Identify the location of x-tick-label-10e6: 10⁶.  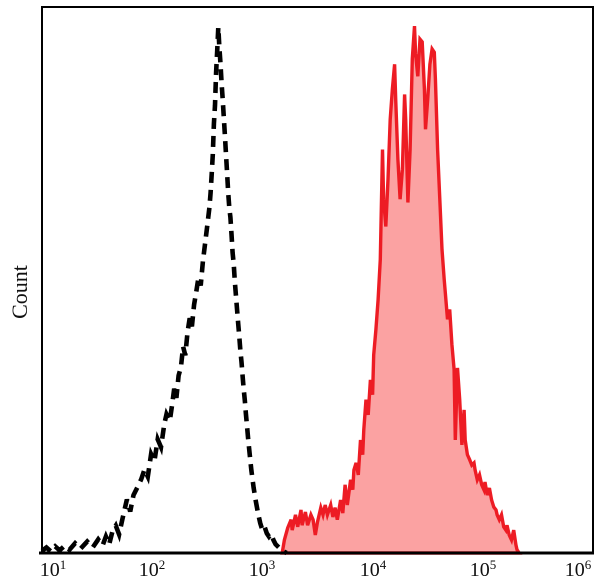
(578, 569).